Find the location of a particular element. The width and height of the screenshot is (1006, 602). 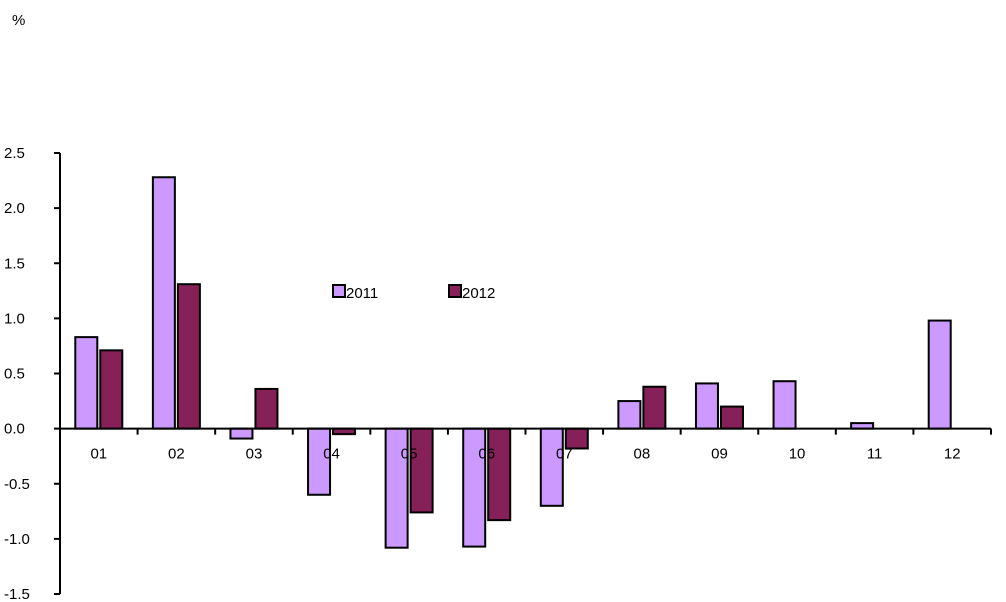

legend-label-2012: 2012 is located at coordinates (478, 293).